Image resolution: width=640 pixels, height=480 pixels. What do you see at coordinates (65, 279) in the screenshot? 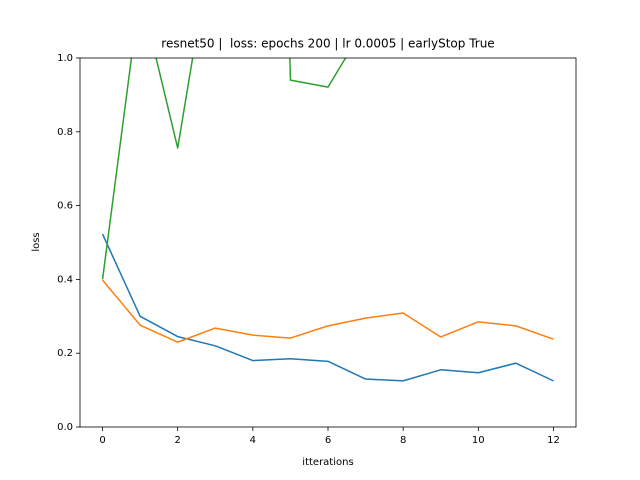
I see `y-tick-label: 0.4` at bounding box center [65, 279].